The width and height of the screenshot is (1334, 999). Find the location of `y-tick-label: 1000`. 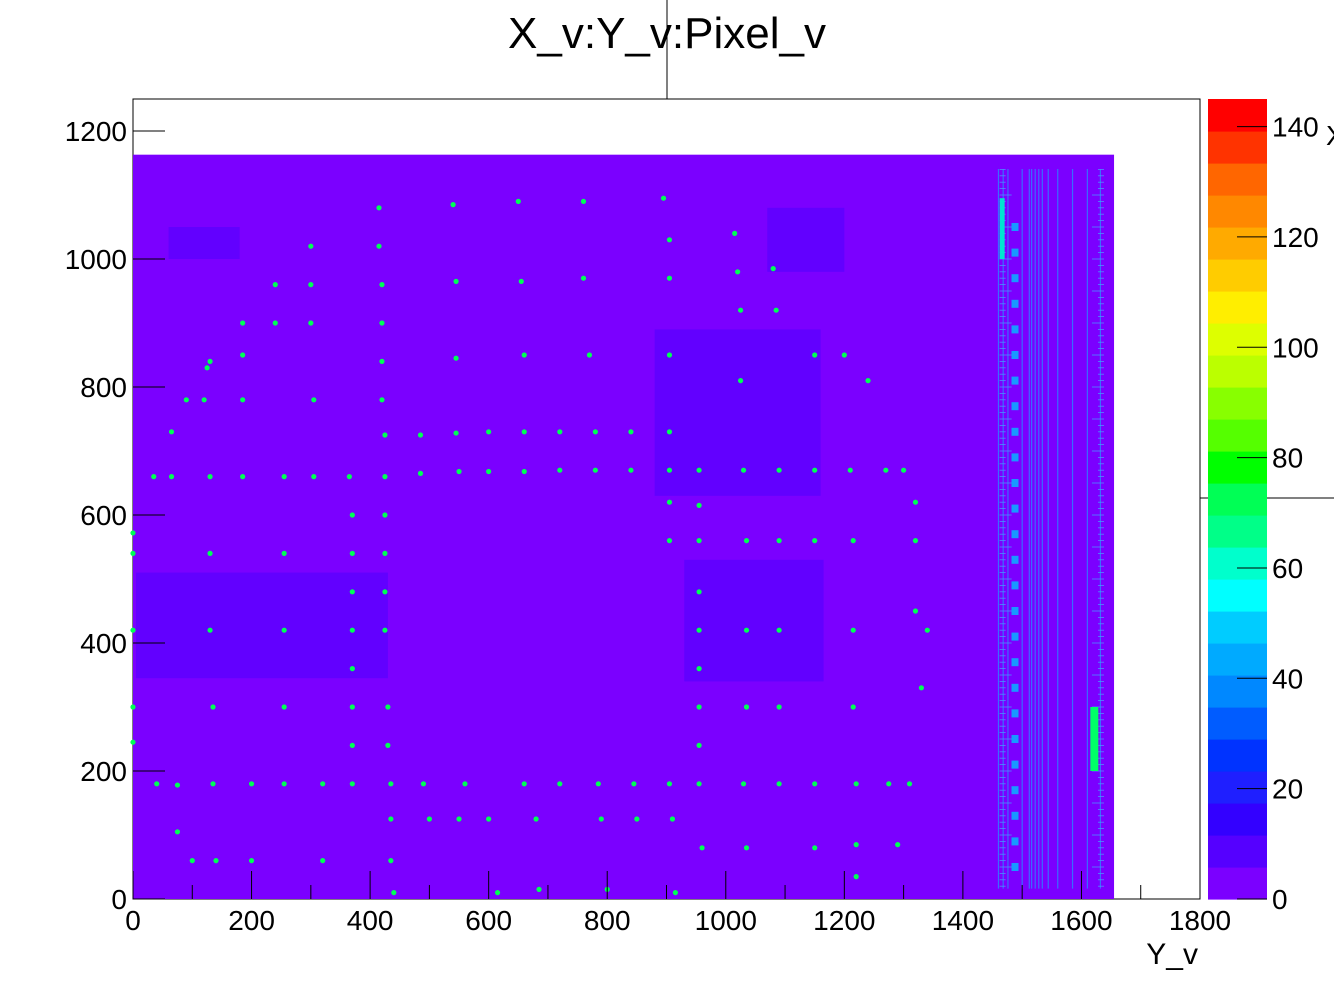

y-tick-label: 1000 is located at coordinates (96, 259).